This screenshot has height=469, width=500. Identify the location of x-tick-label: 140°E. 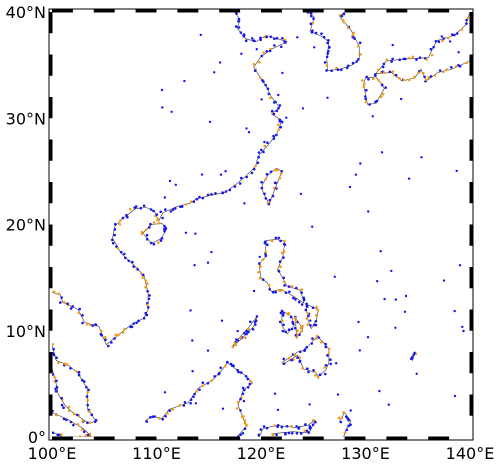
(470, 453).